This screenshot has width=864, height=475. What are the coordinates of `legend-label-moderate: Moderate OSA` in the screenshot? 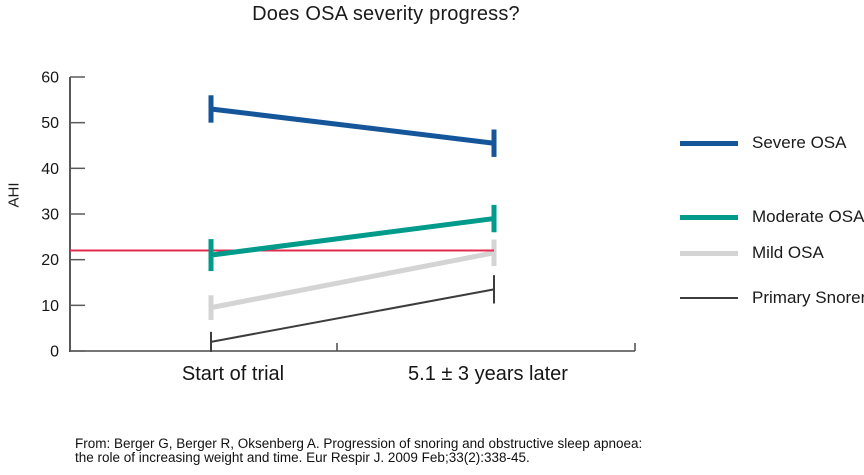 It's located at (808, 216).